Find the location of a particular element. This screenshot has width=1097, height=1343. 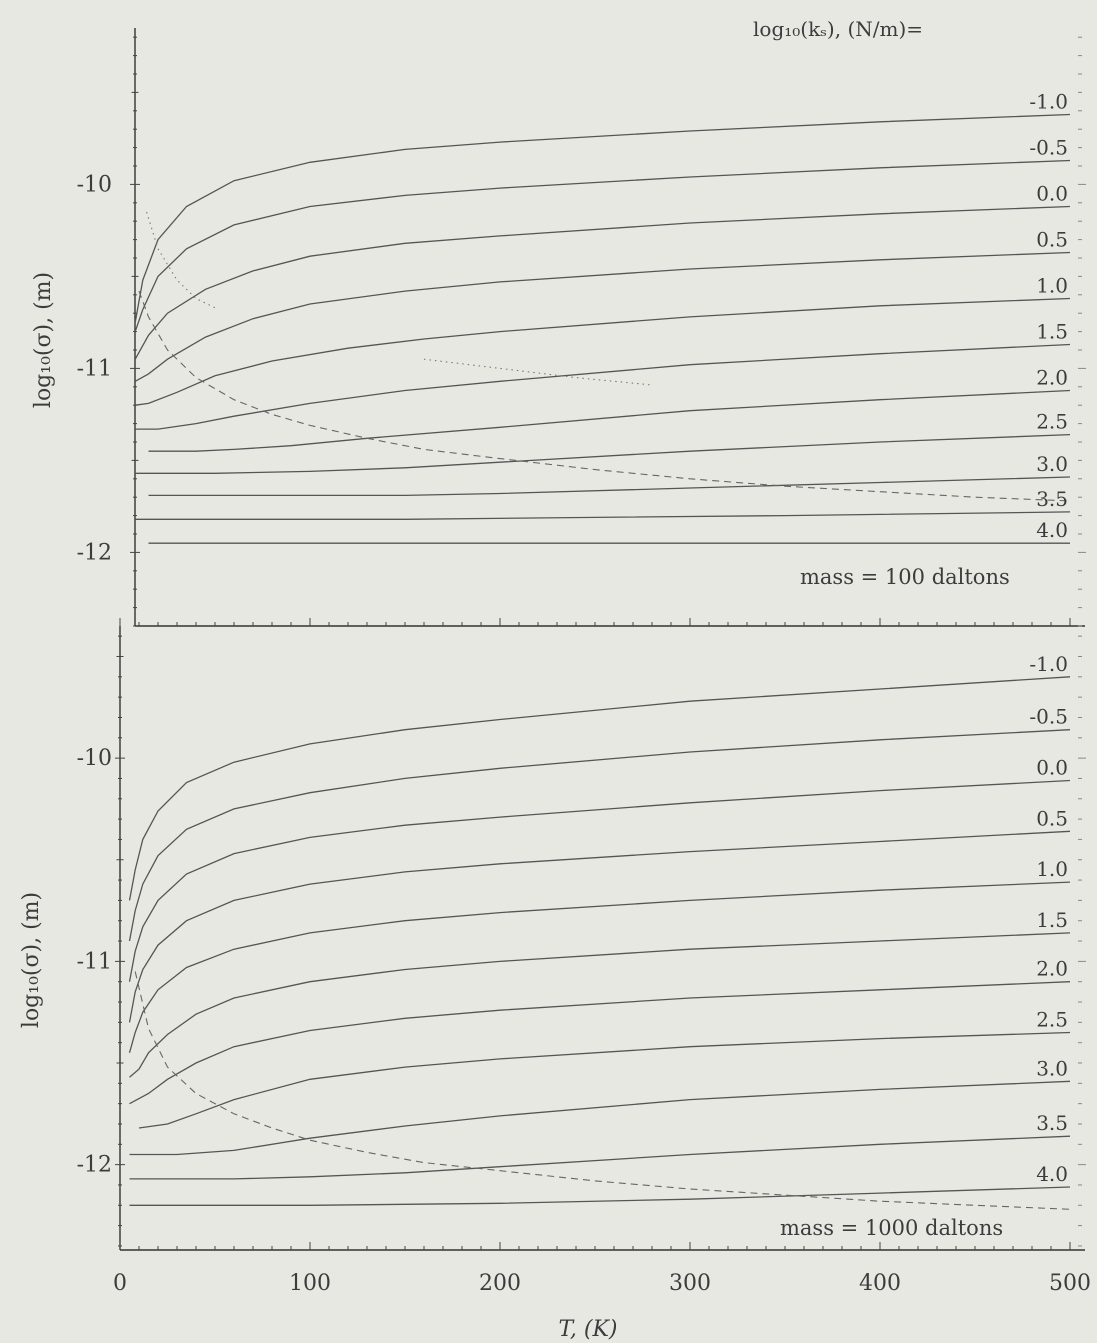

x-tick-label: 300 is located at coordinates (690, 1283).